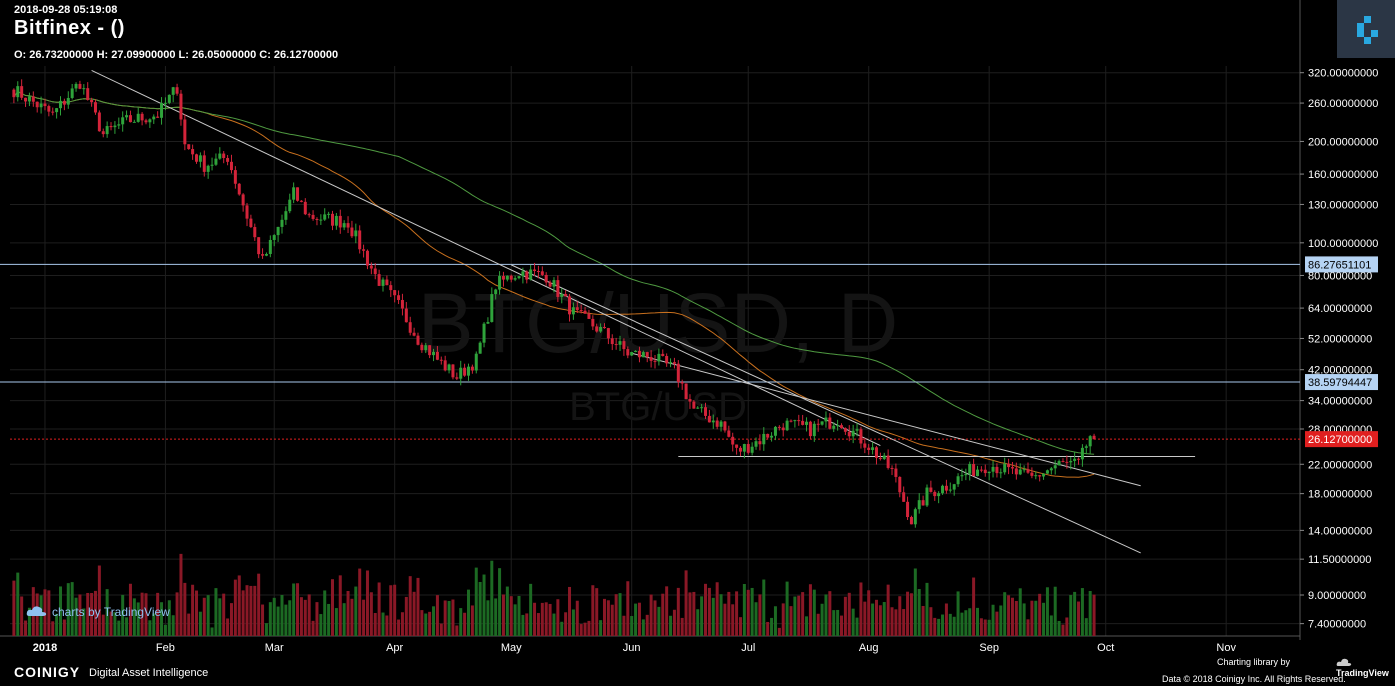 This screenshot has width=1395, height=686. I want to click on price-tick-label: 18.00000000, so click(1340, 495).